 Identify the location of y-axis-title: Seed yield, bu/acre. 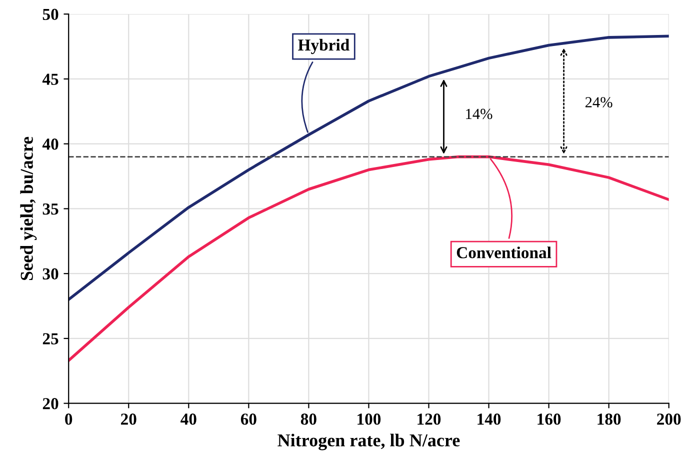
(28, 208).